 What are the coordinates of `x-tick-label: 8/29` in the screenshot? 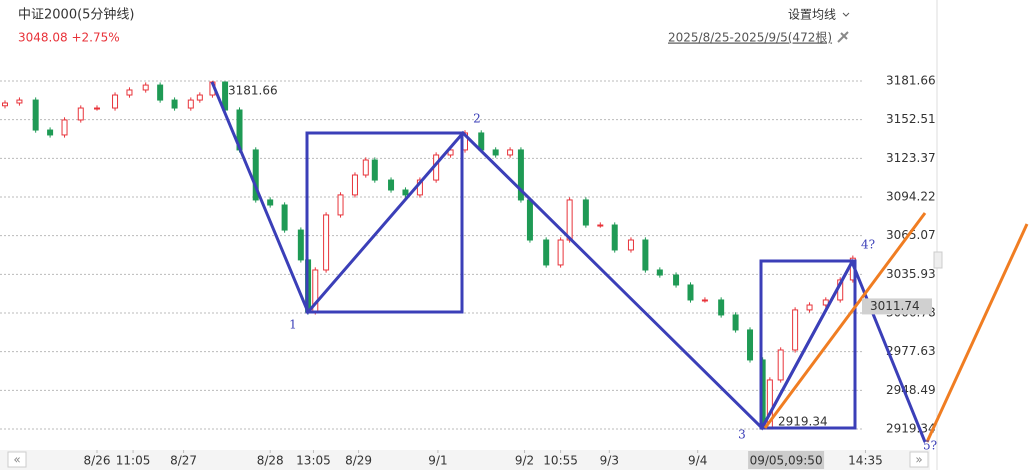 It's located at (358, 461).